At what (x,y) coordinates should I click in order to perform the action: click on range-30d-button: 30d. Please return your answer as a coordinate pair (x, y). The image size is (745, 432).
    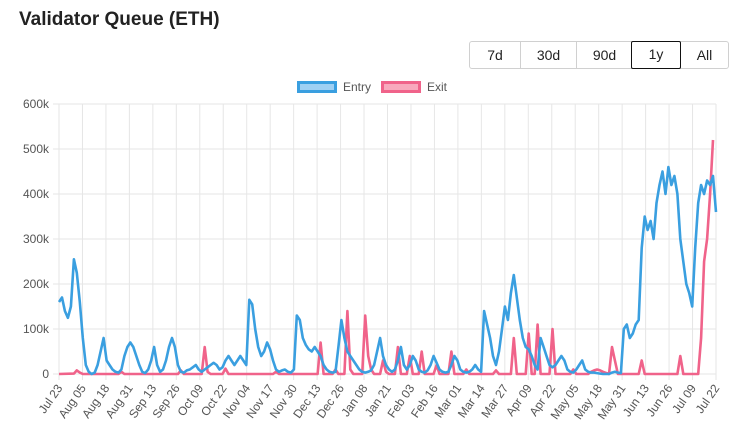
    Looking at the image, I should click on (548, 55).